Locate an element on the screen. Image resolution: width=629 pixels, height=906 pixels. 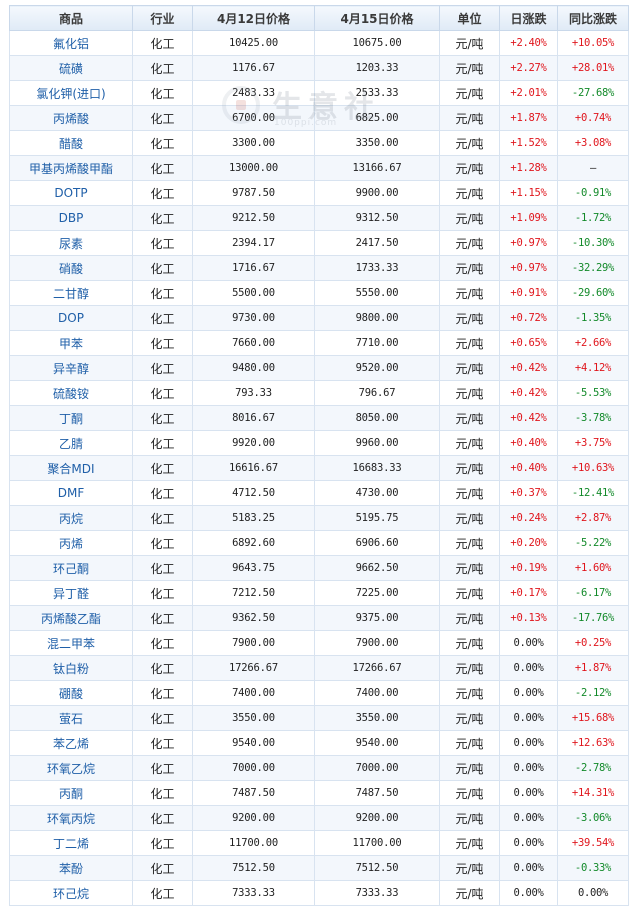
commodity-cell: 异辛醇 is located at coordinates (71, 368).